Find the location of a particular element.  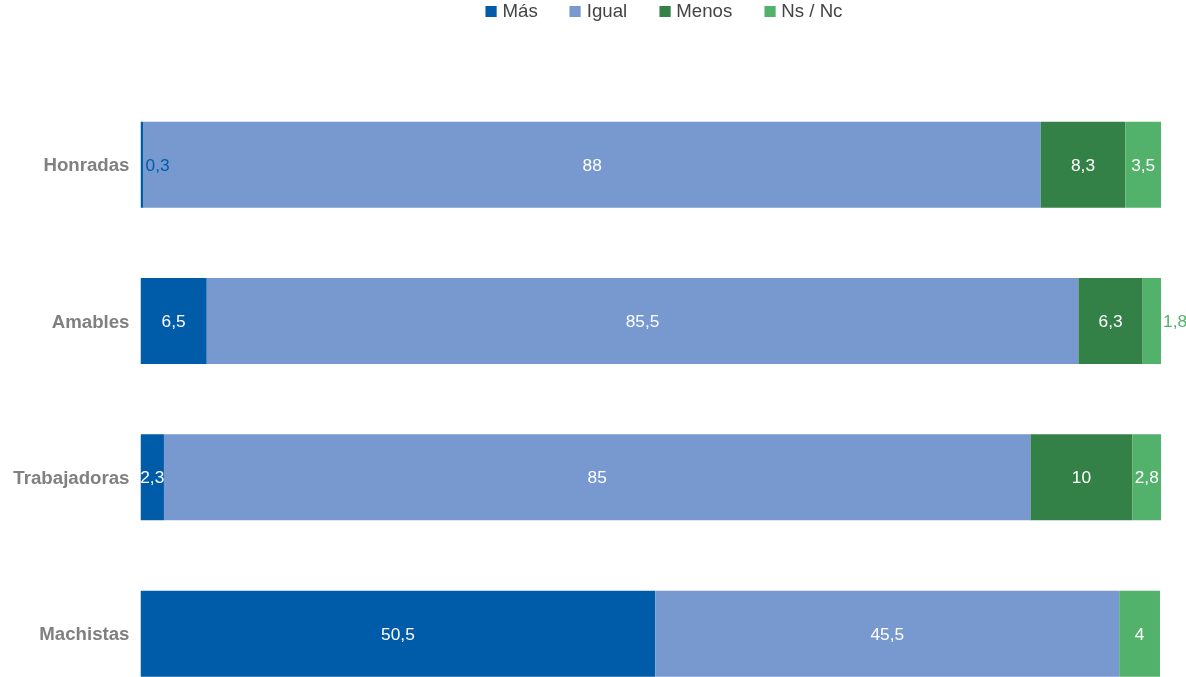

legend-label: Ns / Nc is located at coordinates (812, 11).